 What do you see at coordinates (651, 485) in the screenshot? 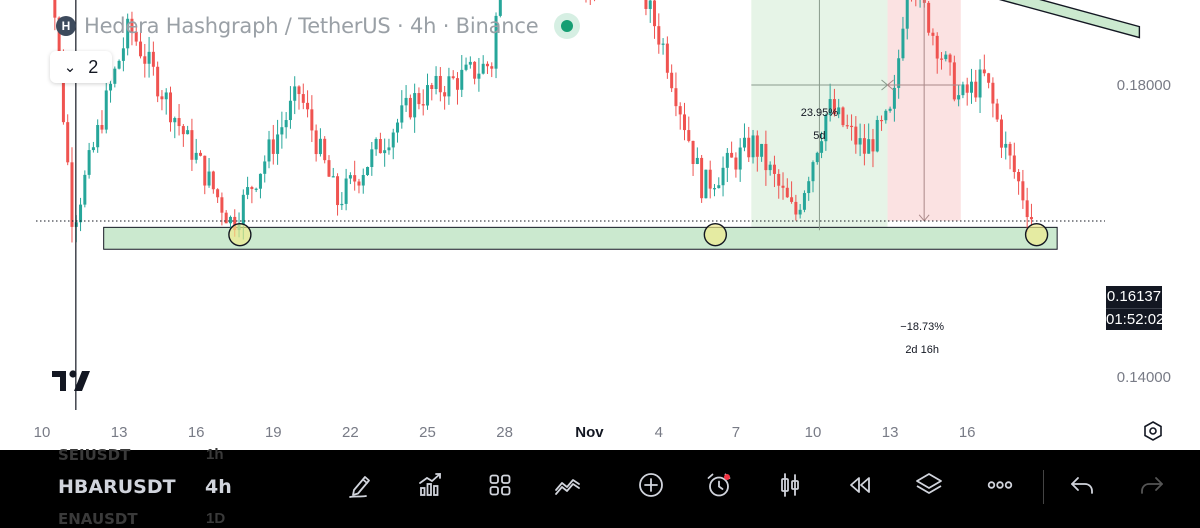
I see `add-icon` at bounding box center [651, 485].